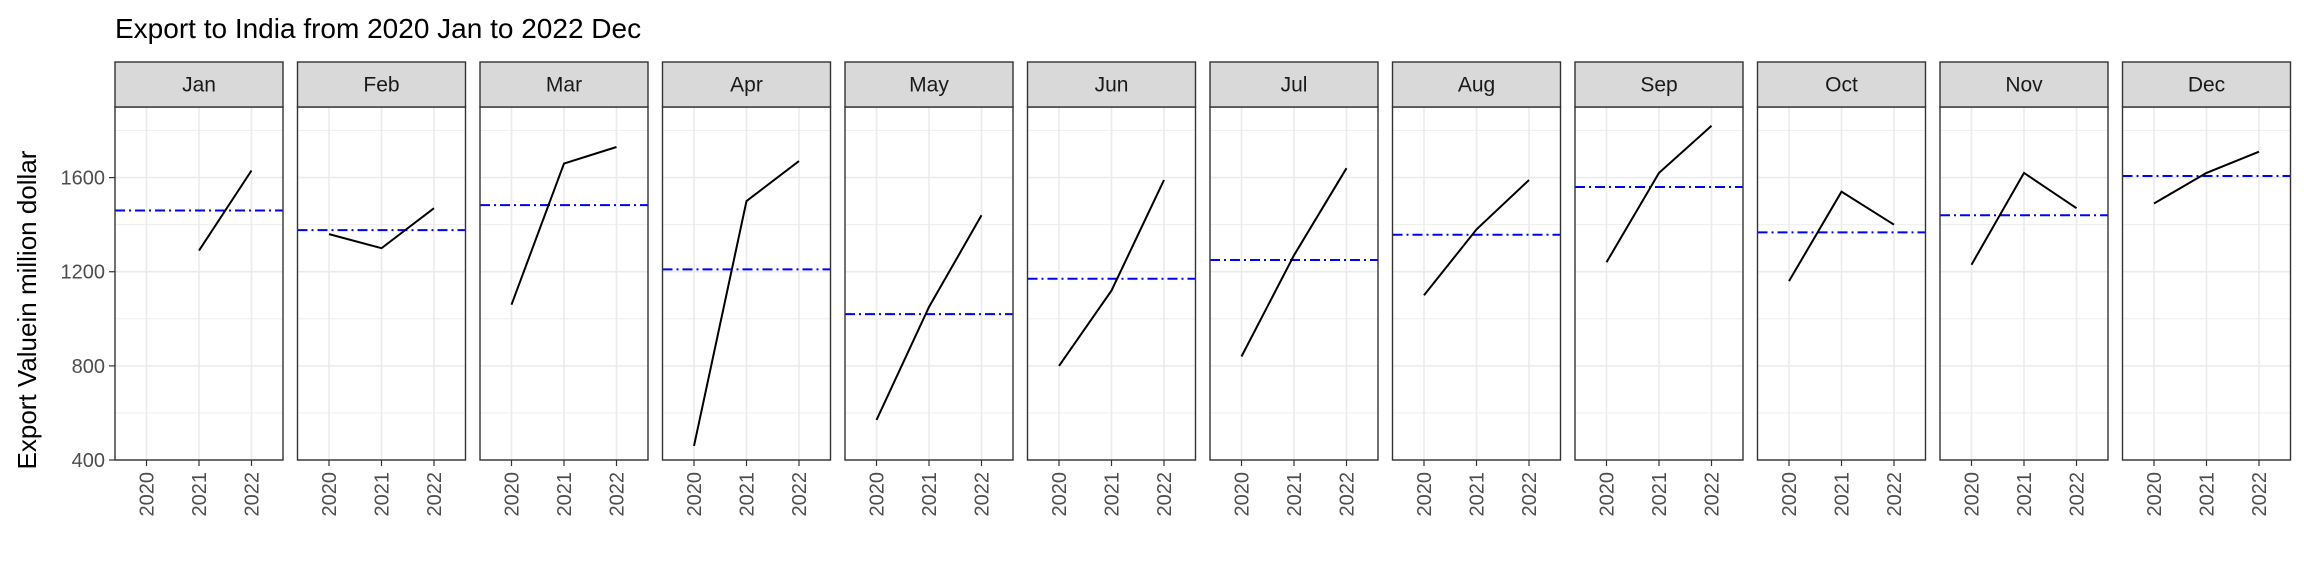  I want to click on facet-strip-label: Jun, so click(1112, 85).